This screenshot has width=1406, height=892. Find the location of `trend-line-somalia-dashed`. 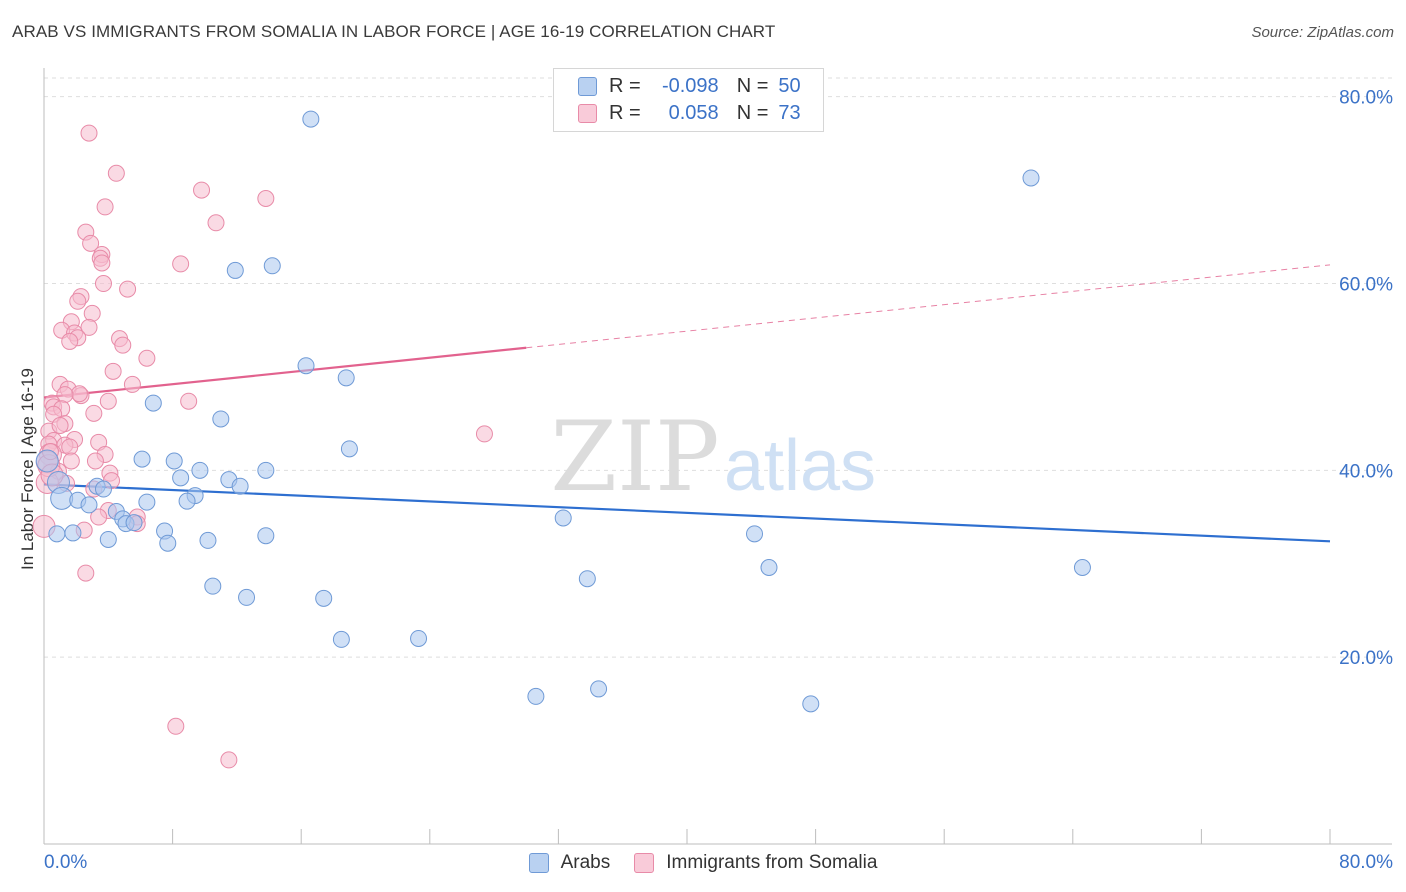

trend-line-somalia-dashed is located at coordinates (928, 306).